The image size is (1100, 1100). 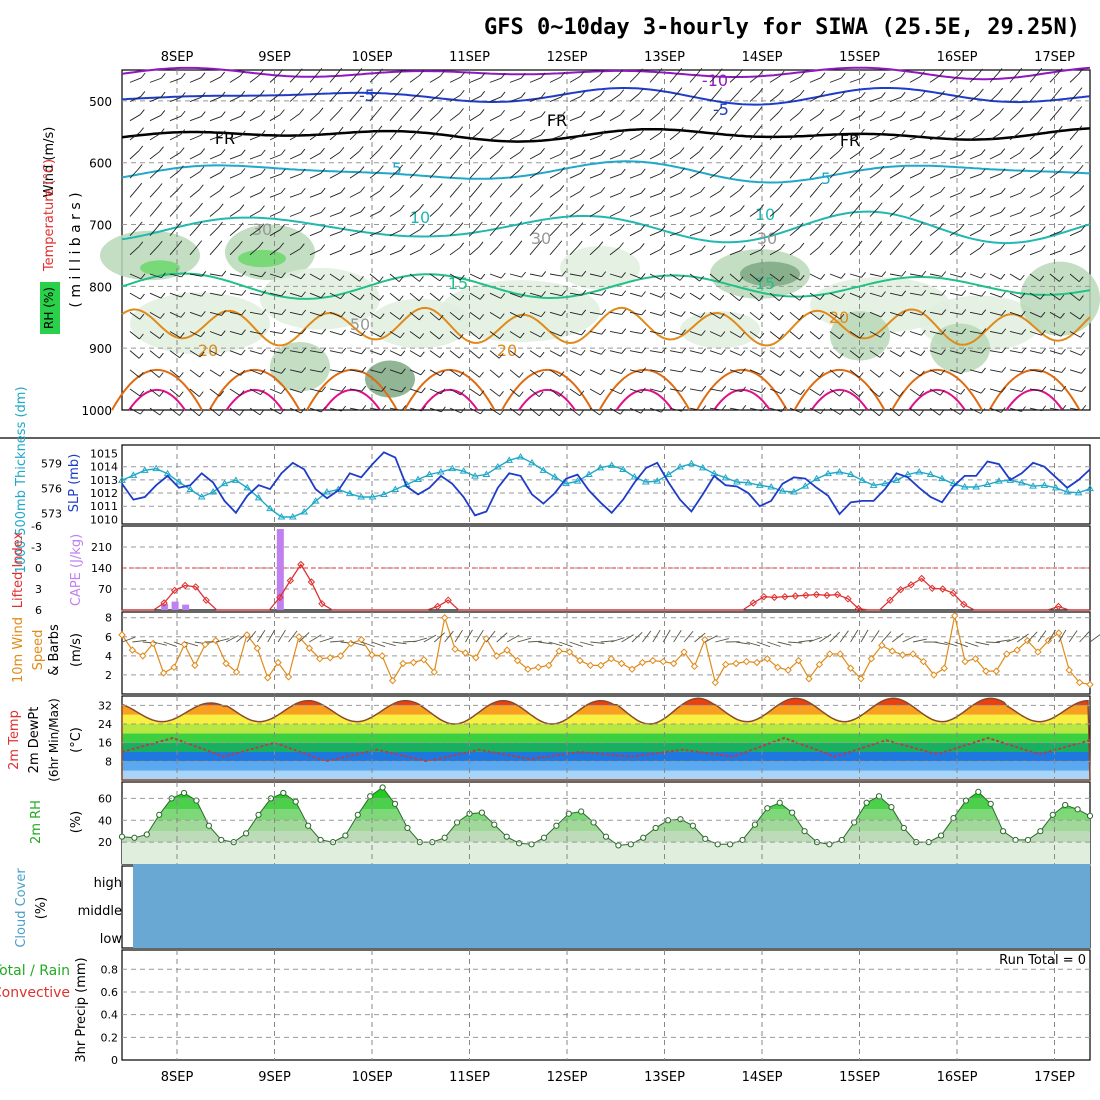 What do you see at coordinates (826, 178) in the screenshot?
I see `contour-label: 5` at bounding box center [826, 178].